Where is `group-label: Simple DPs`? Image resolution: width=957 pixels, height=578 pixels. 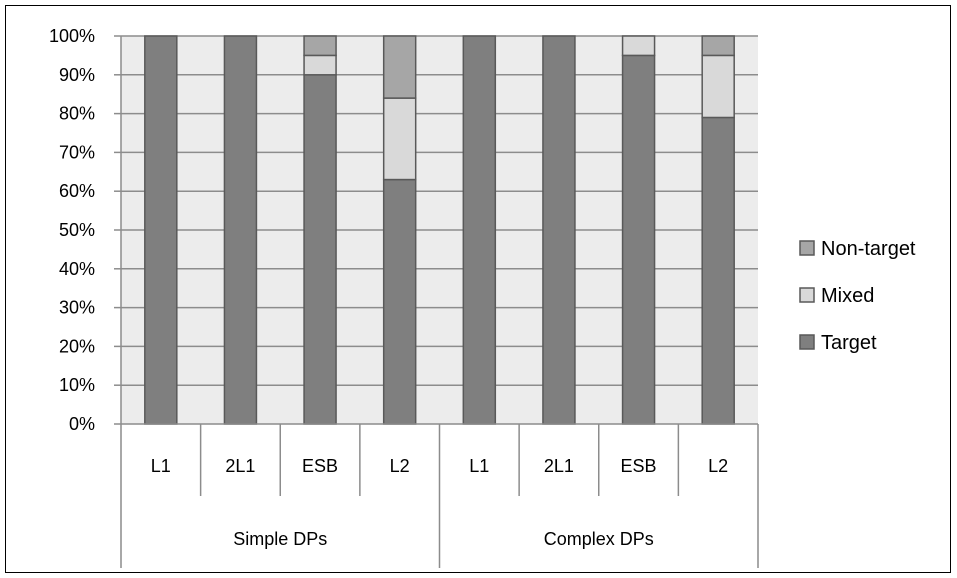
group-label: Simple DPs is located at coordinates (280, 539).